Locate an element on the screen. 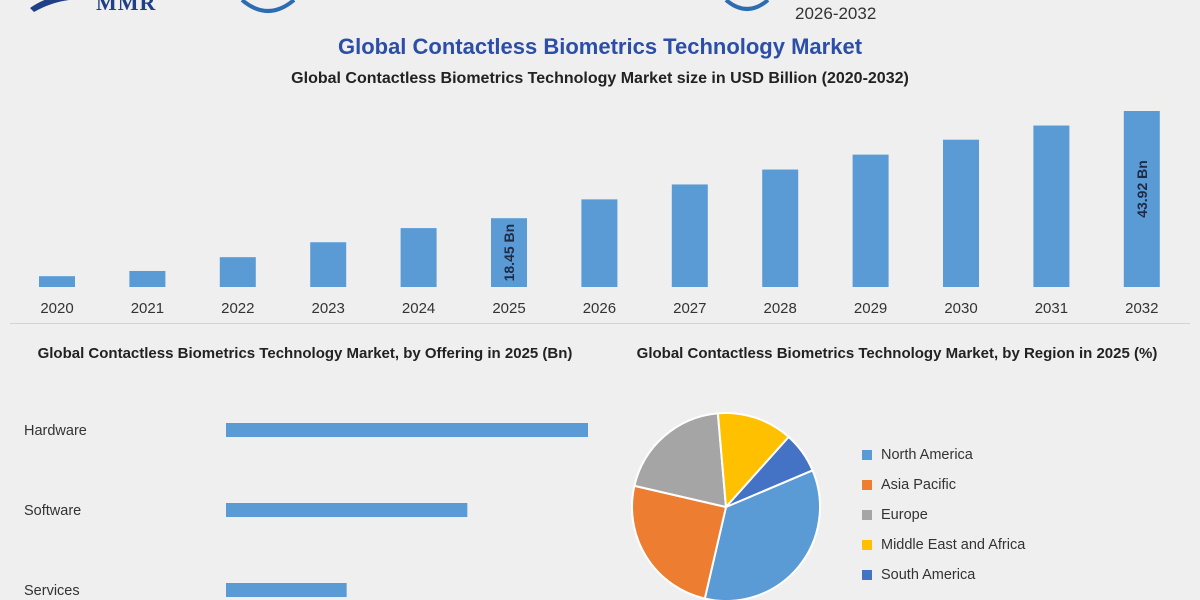 The image size is (1200, 600). x-tick-label: 2027 is located at coordinates (689, 308).